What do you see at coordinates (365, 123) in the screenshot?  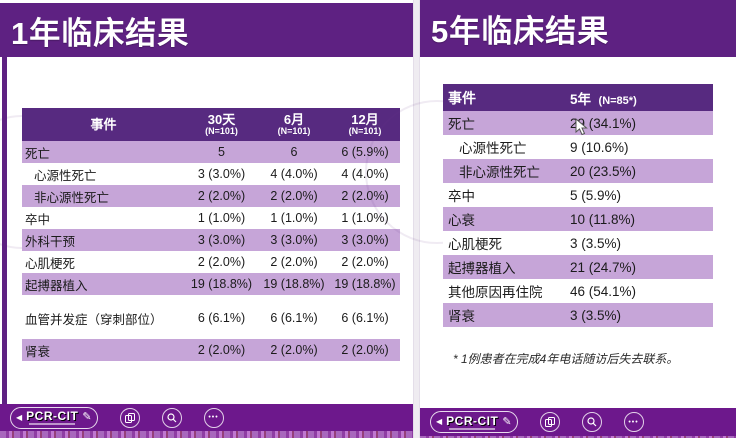 I see `column-header-12m: 12月 (N=101)` at bounding box center [365, 123].